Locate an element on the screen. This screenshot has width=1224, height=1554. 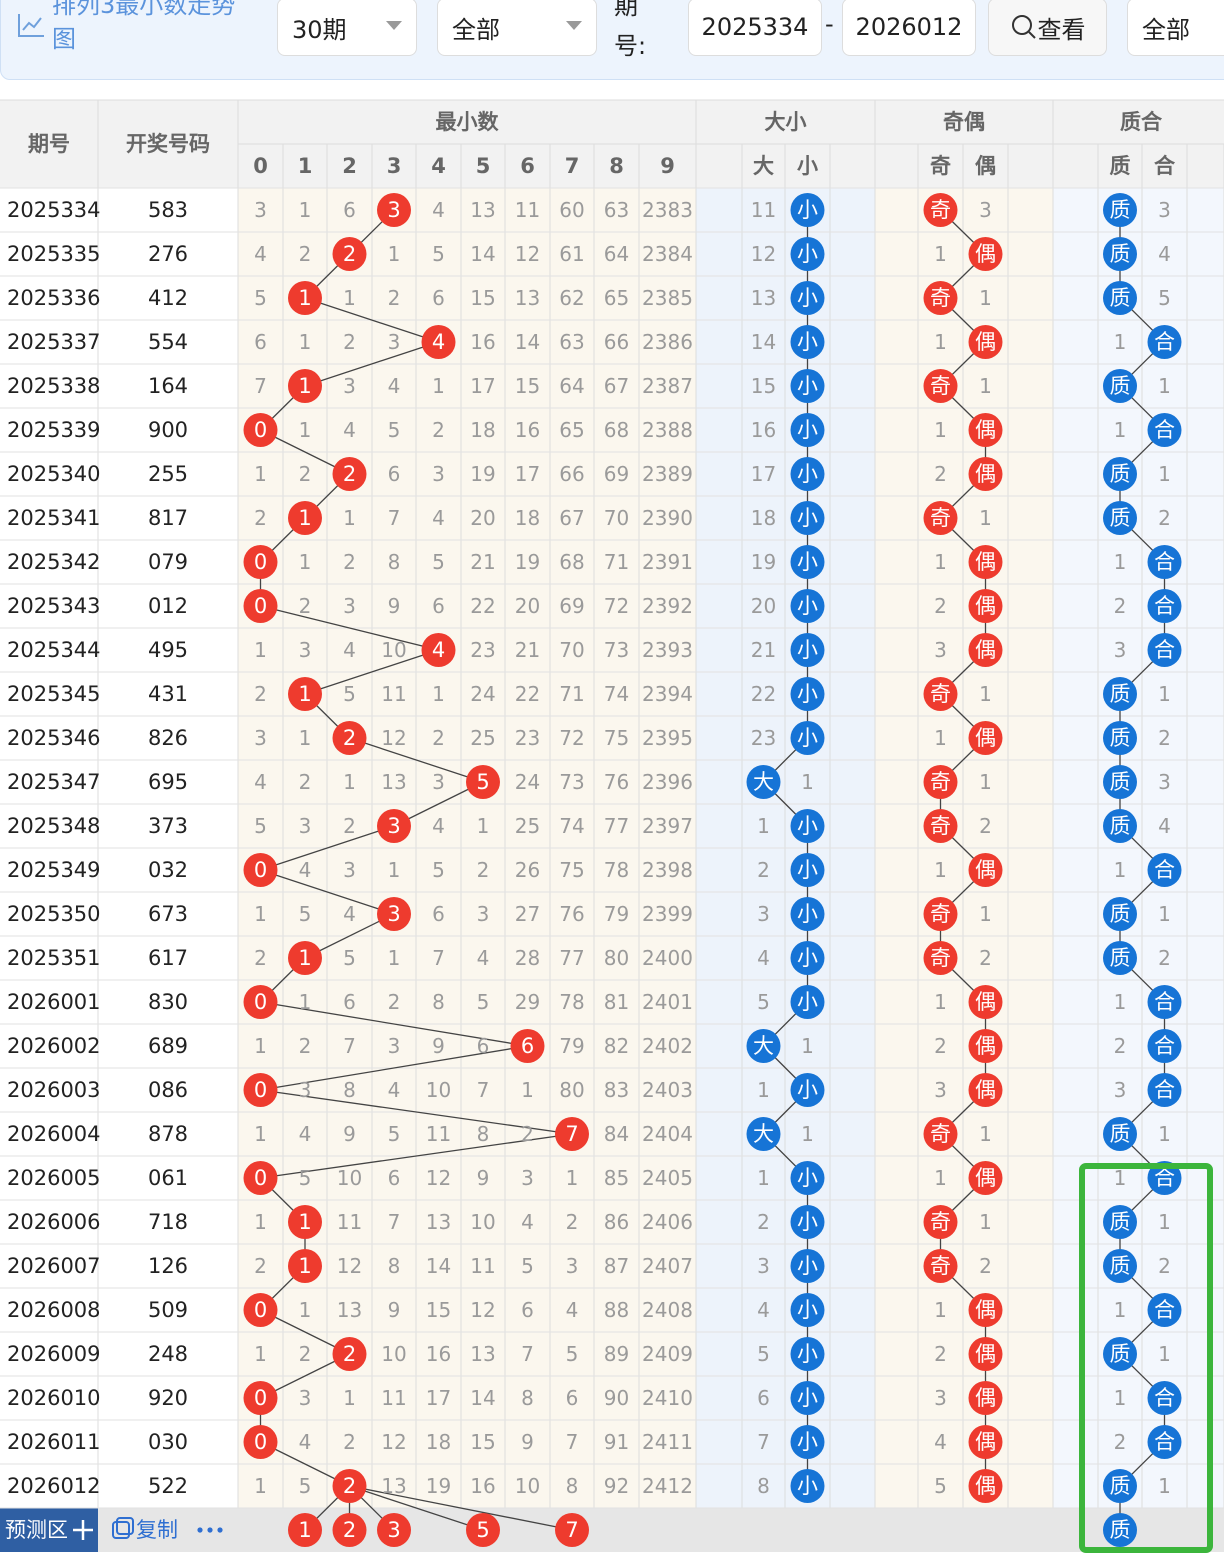
min-miss: 1 is located at coordinates (349, 782).